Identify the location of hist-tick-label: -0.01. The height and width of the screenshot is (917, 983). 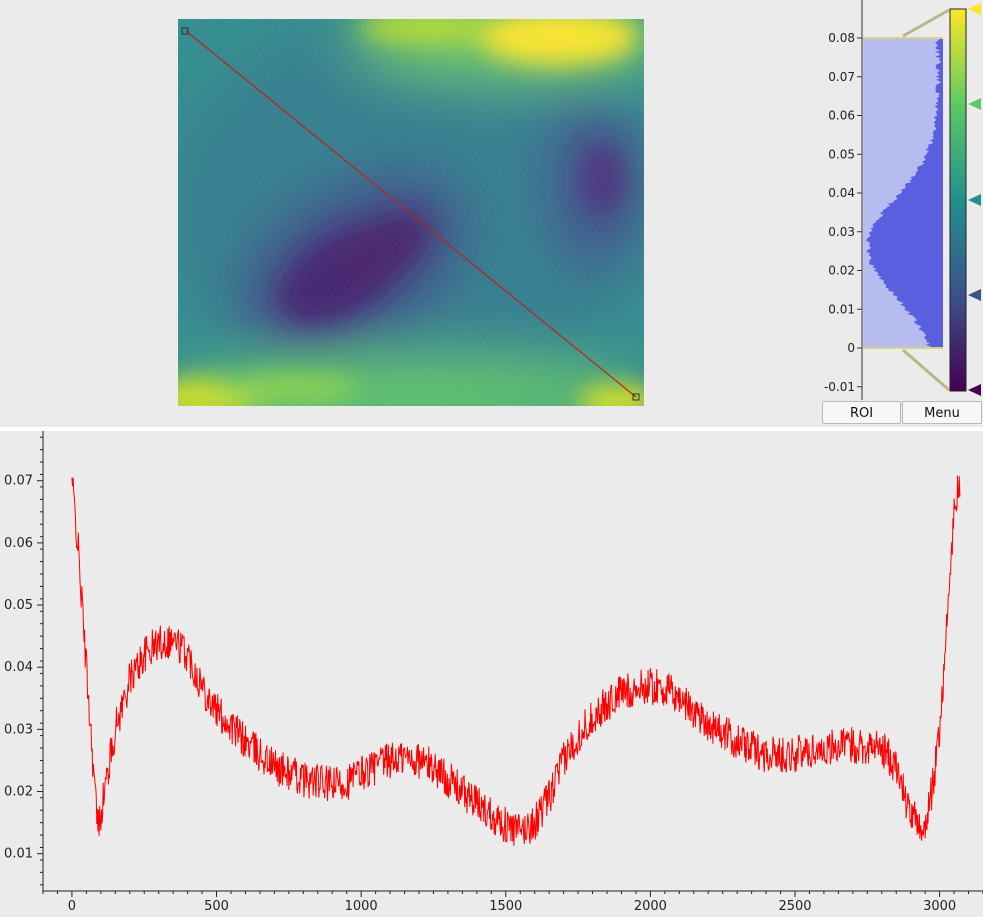
(839, 387).